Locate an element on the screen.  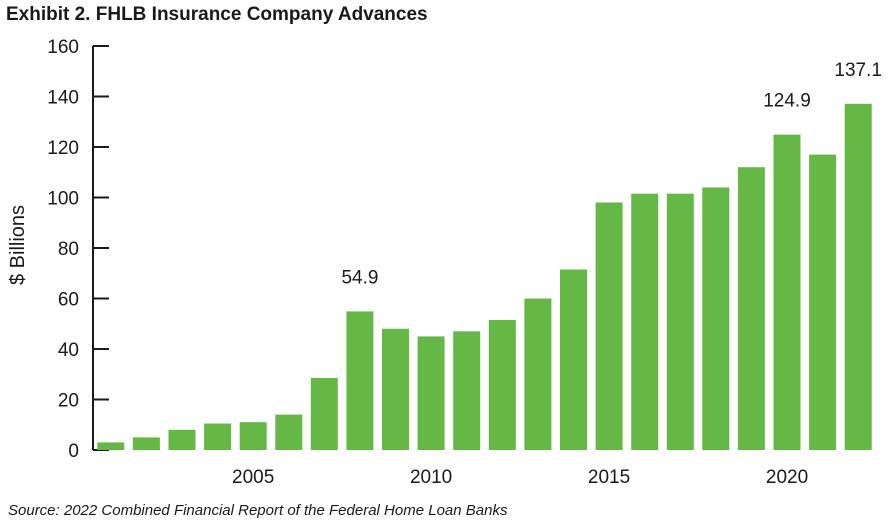
y-tick-label: 100 is located at coordinates (63, 199).